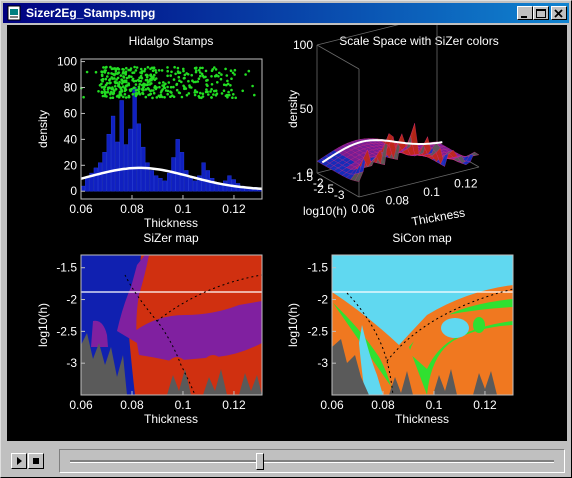  Describe the element at coordinates (302, 177) in the screenshot. I see `scale-space-ytick: -1.5` at that location.